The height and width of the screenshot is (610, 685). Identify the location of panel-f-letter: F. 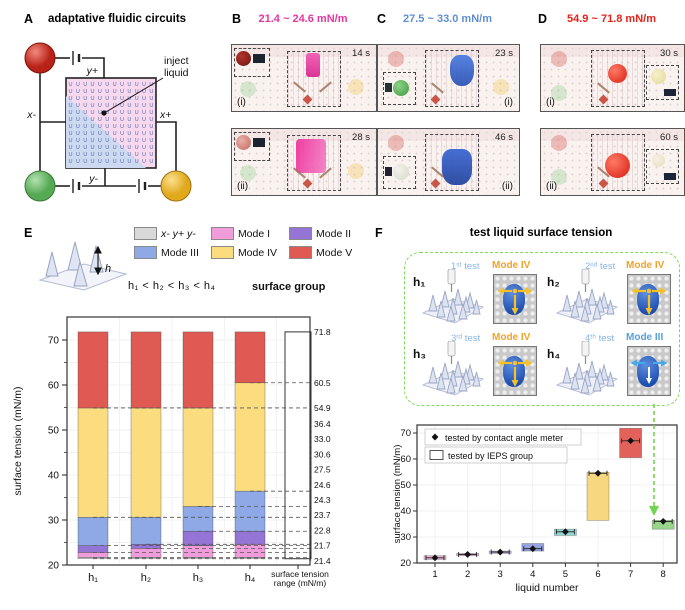
(379, 233).